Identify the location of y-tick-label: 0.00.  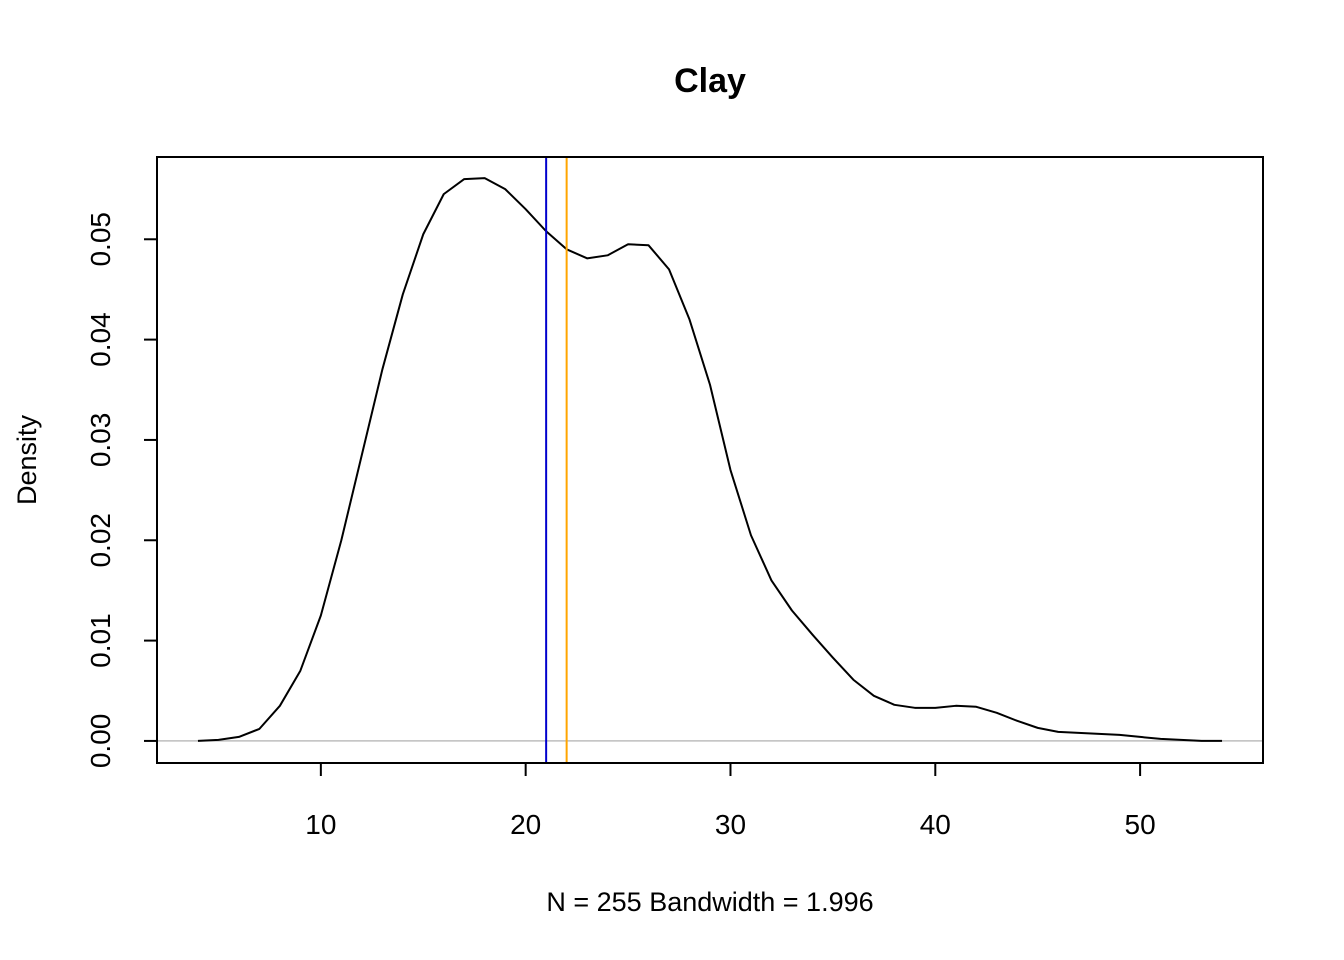
(100, 741).